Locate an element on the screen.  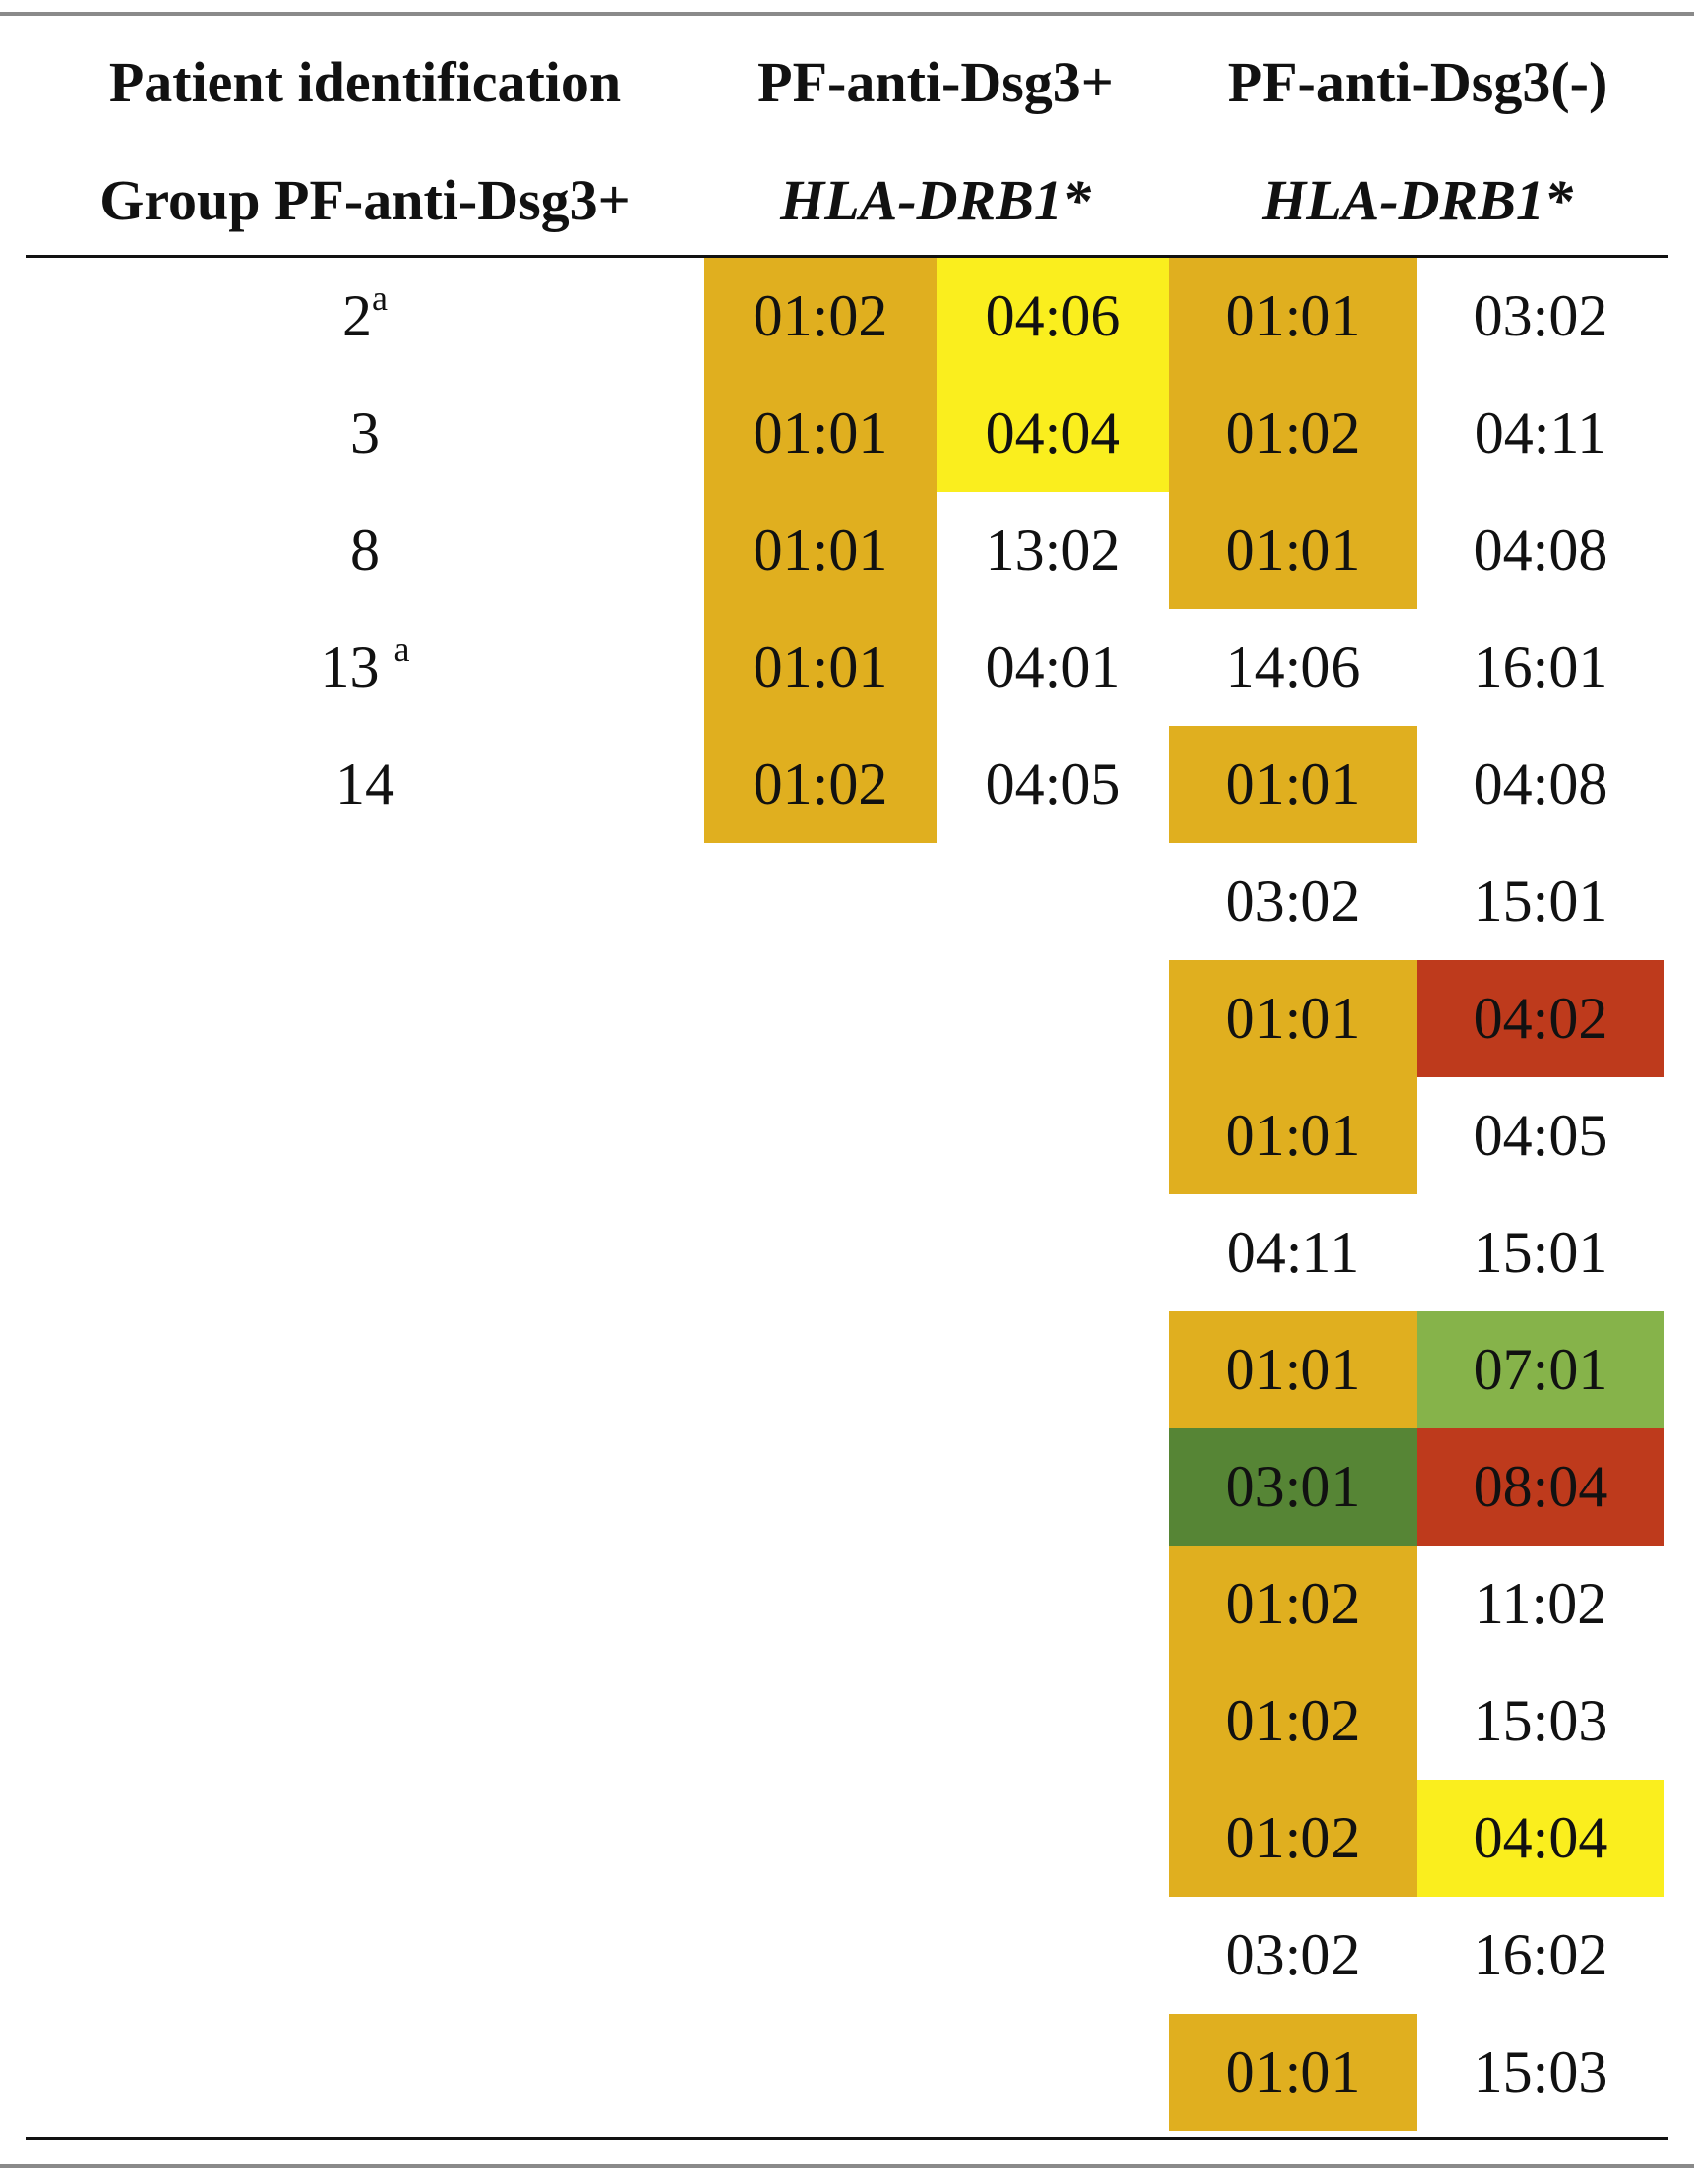
header-hla-drb1-positive: HLA-DRB1* is located at coordinates (935, 200).